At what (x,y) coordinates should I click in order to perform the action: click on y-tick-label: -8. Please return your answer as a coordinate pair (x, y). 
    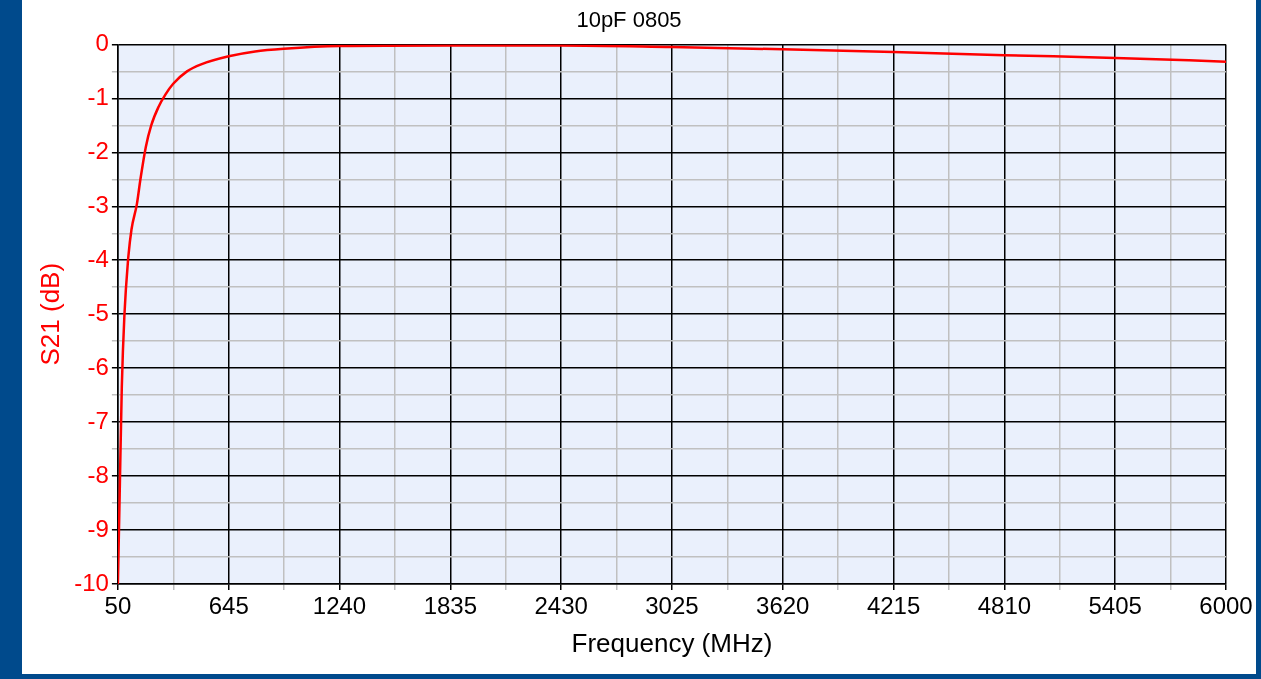
    Looking at the image, I should click on (98, 474).